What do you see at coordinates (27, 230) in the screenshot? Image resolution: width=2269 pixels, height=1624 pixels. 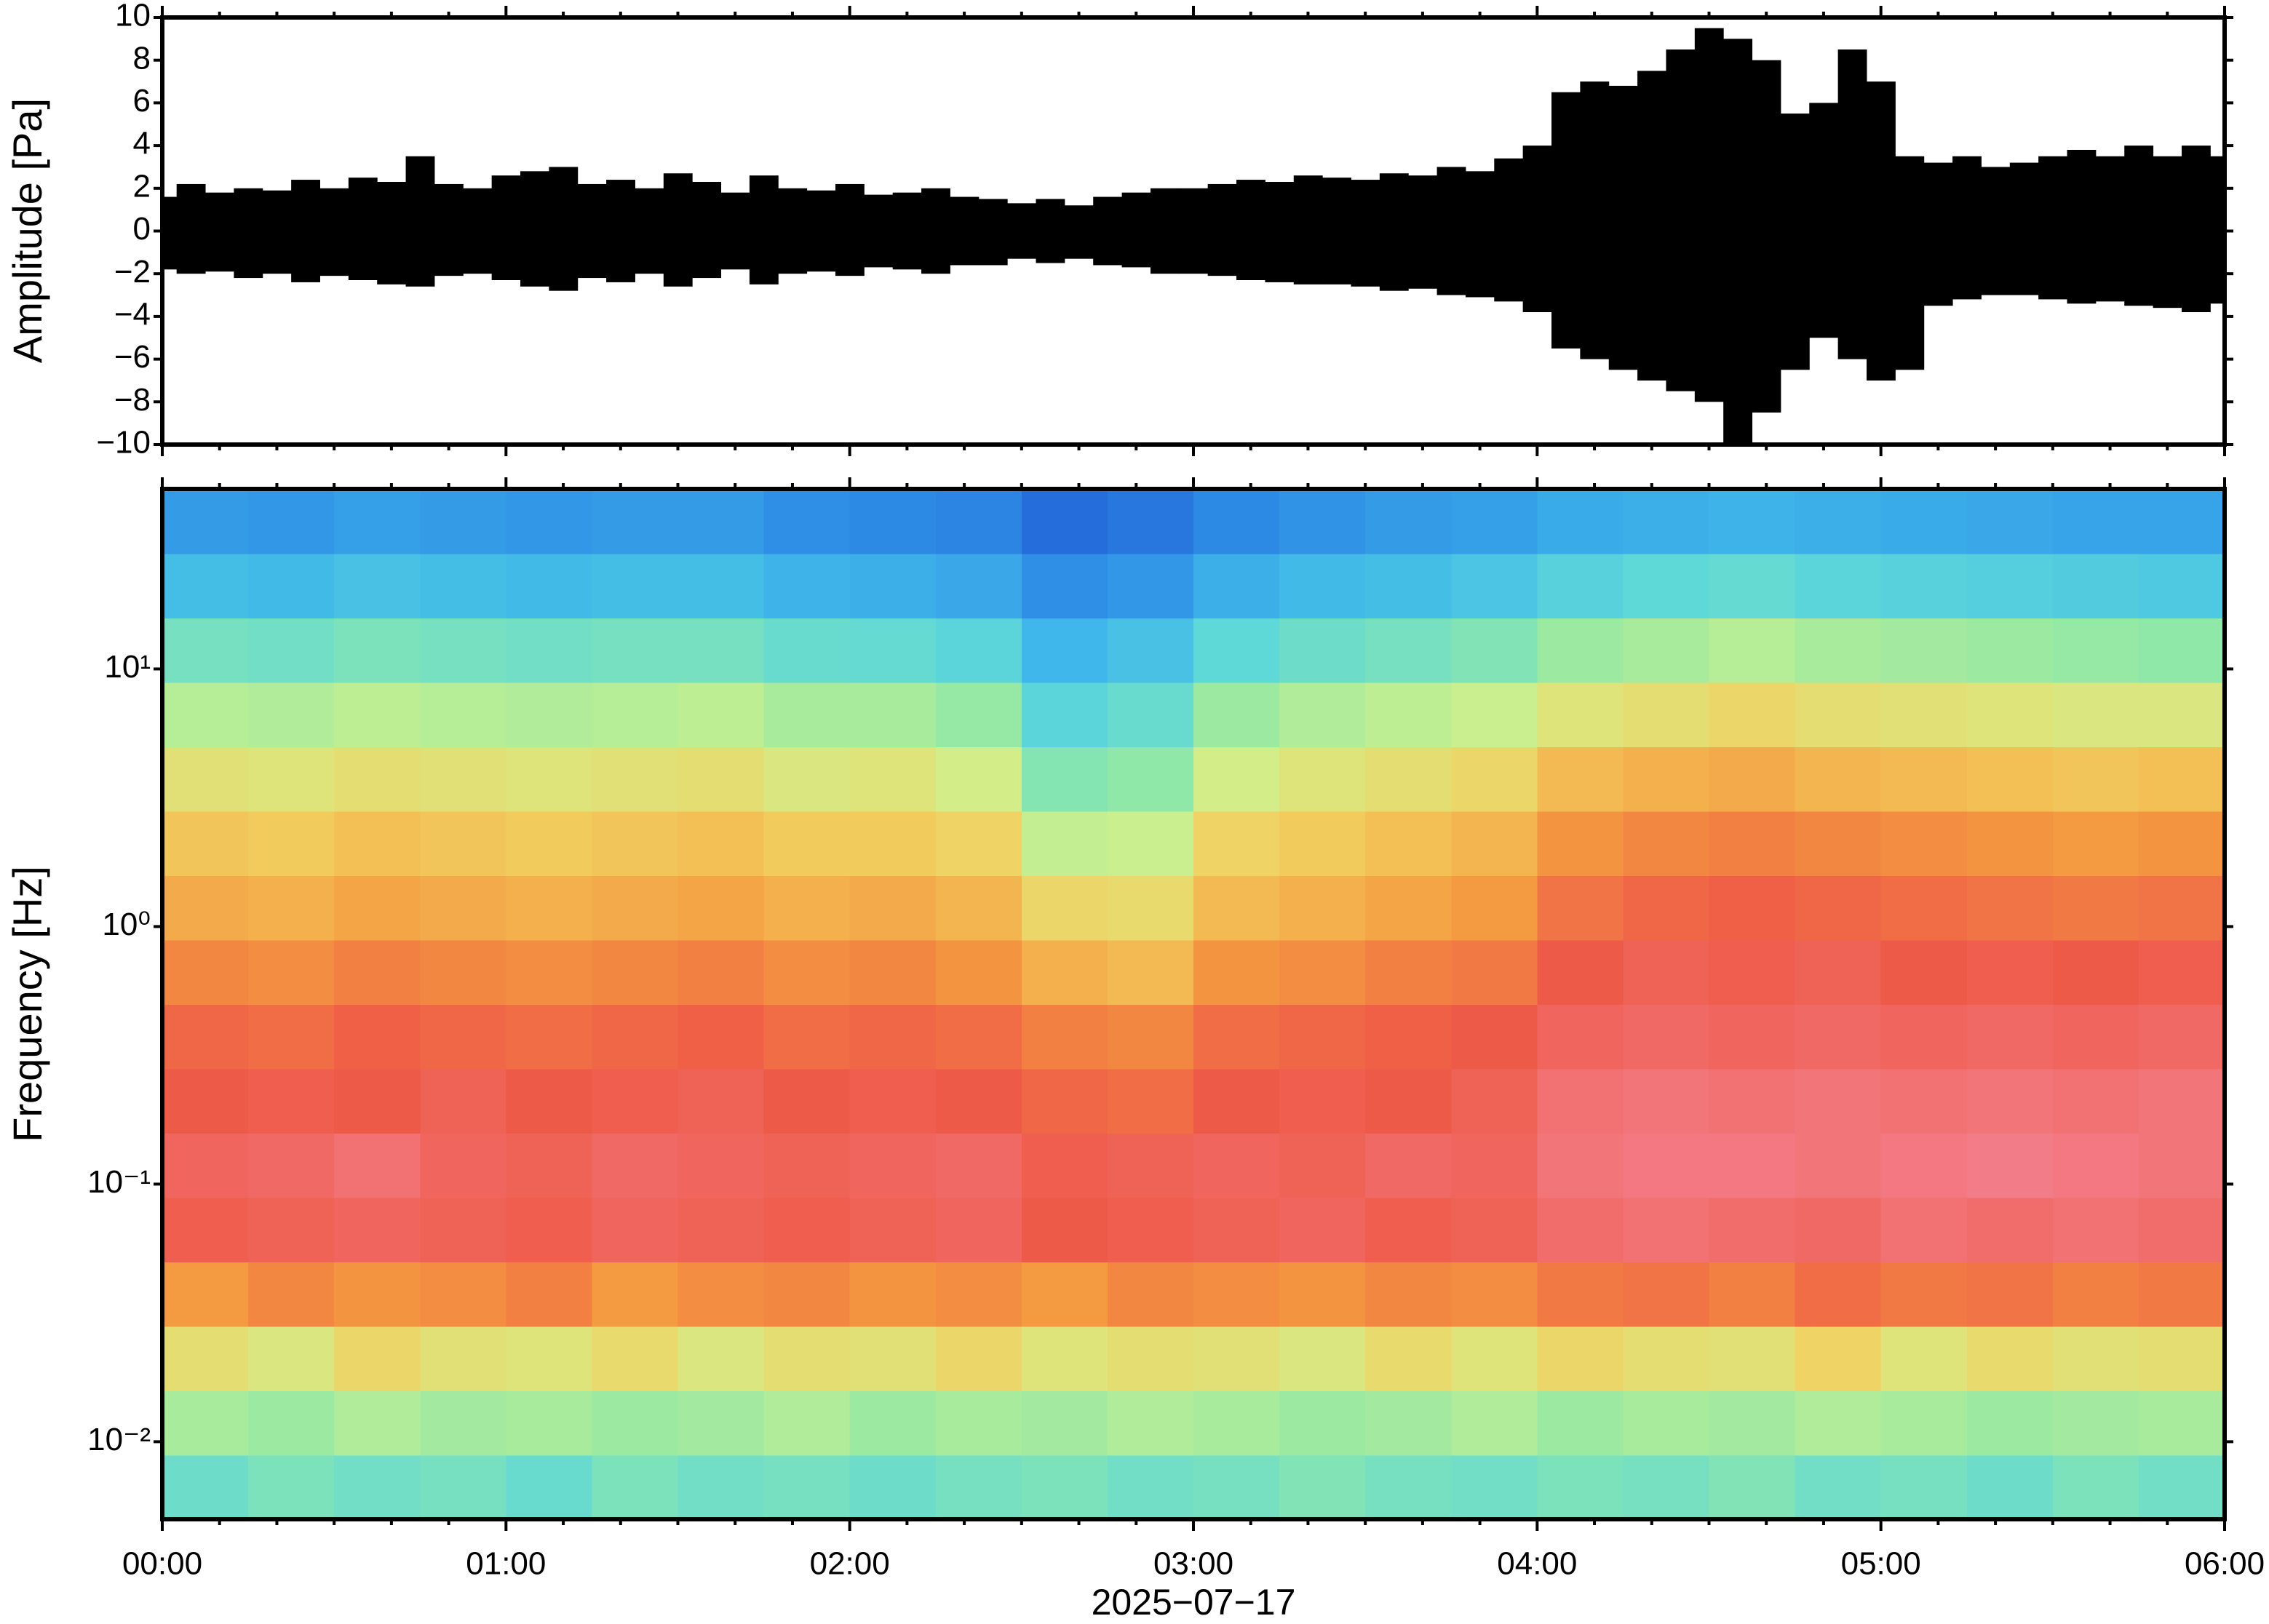 I see `y-axis-title: Amplitude [Pa]` at bounding box center [27, 230].